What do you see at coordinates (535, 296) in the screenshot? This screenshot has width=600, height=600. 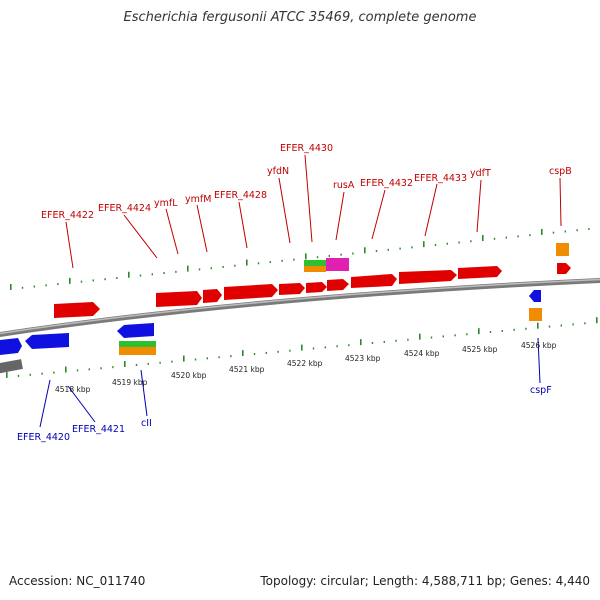 I see `gene-cspF` at bounding box center [535, 296].